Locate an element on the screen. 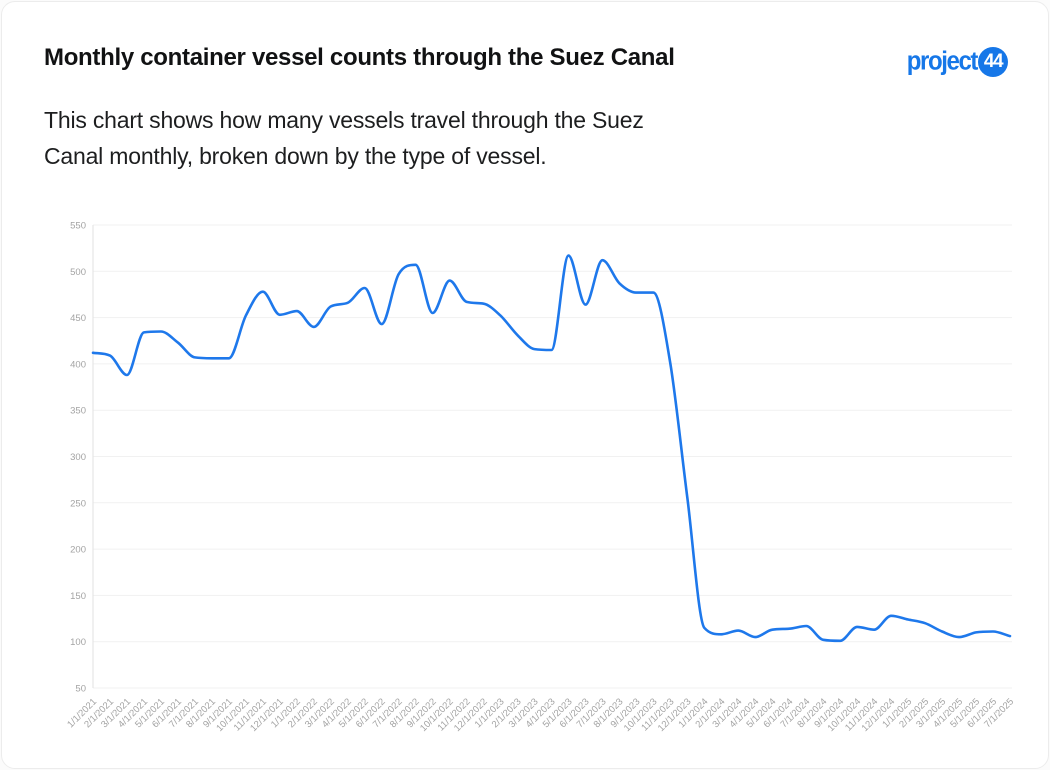 Image resolution: width=1050 pixels, height=770 pixels. y-axis-tick-label: 450 is located at coordinates (78, 318).